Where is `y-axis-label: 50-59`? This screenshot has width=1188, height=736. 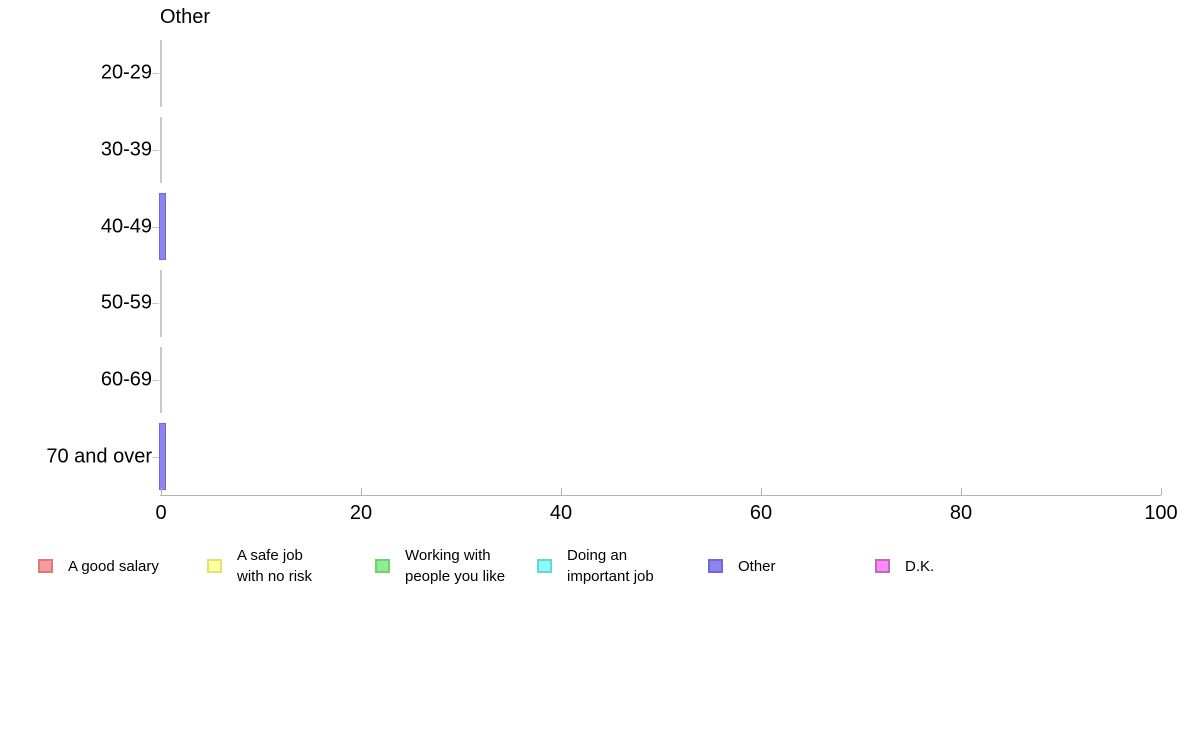
y-axis-label: 50-59 is located at coordinates (126, 302).